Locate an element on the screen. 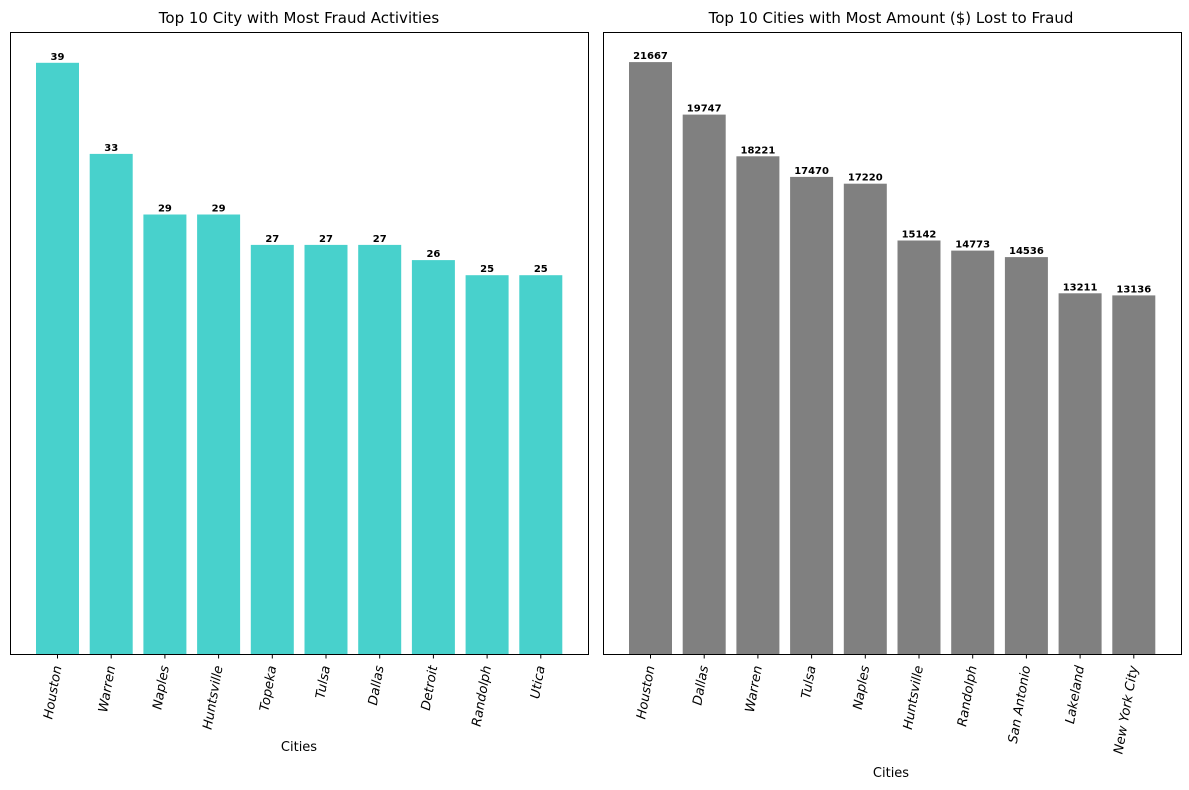  bar-lakeland is located at coordinates (1080, 474).